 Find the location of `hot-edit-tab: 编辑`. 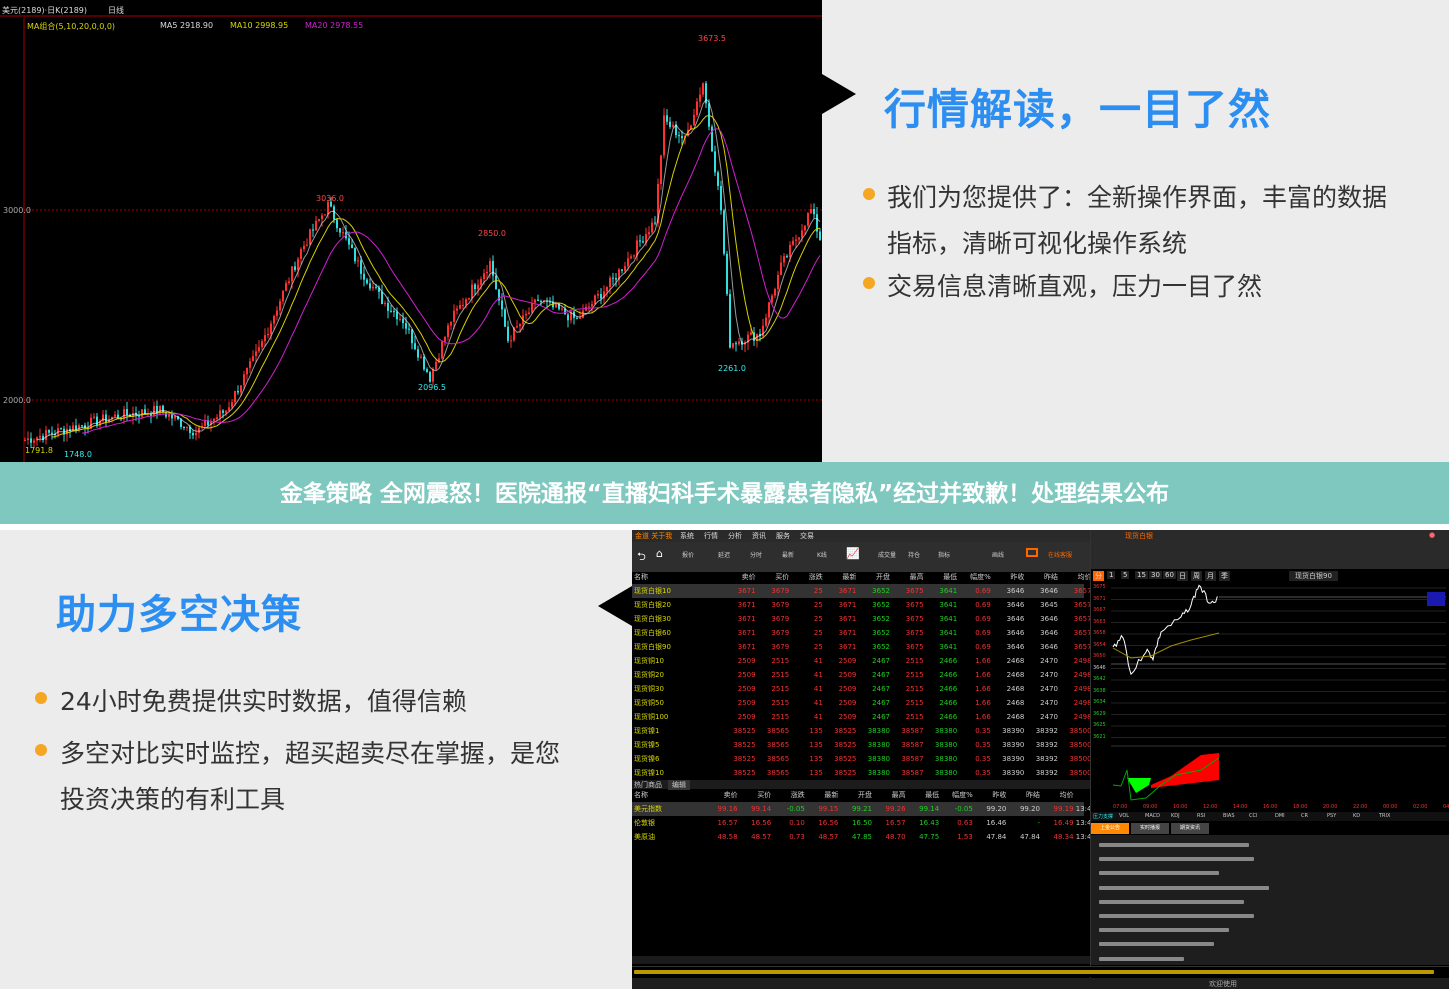

hot-edit-tab: 编辑 is located at coordinates (679, 785).